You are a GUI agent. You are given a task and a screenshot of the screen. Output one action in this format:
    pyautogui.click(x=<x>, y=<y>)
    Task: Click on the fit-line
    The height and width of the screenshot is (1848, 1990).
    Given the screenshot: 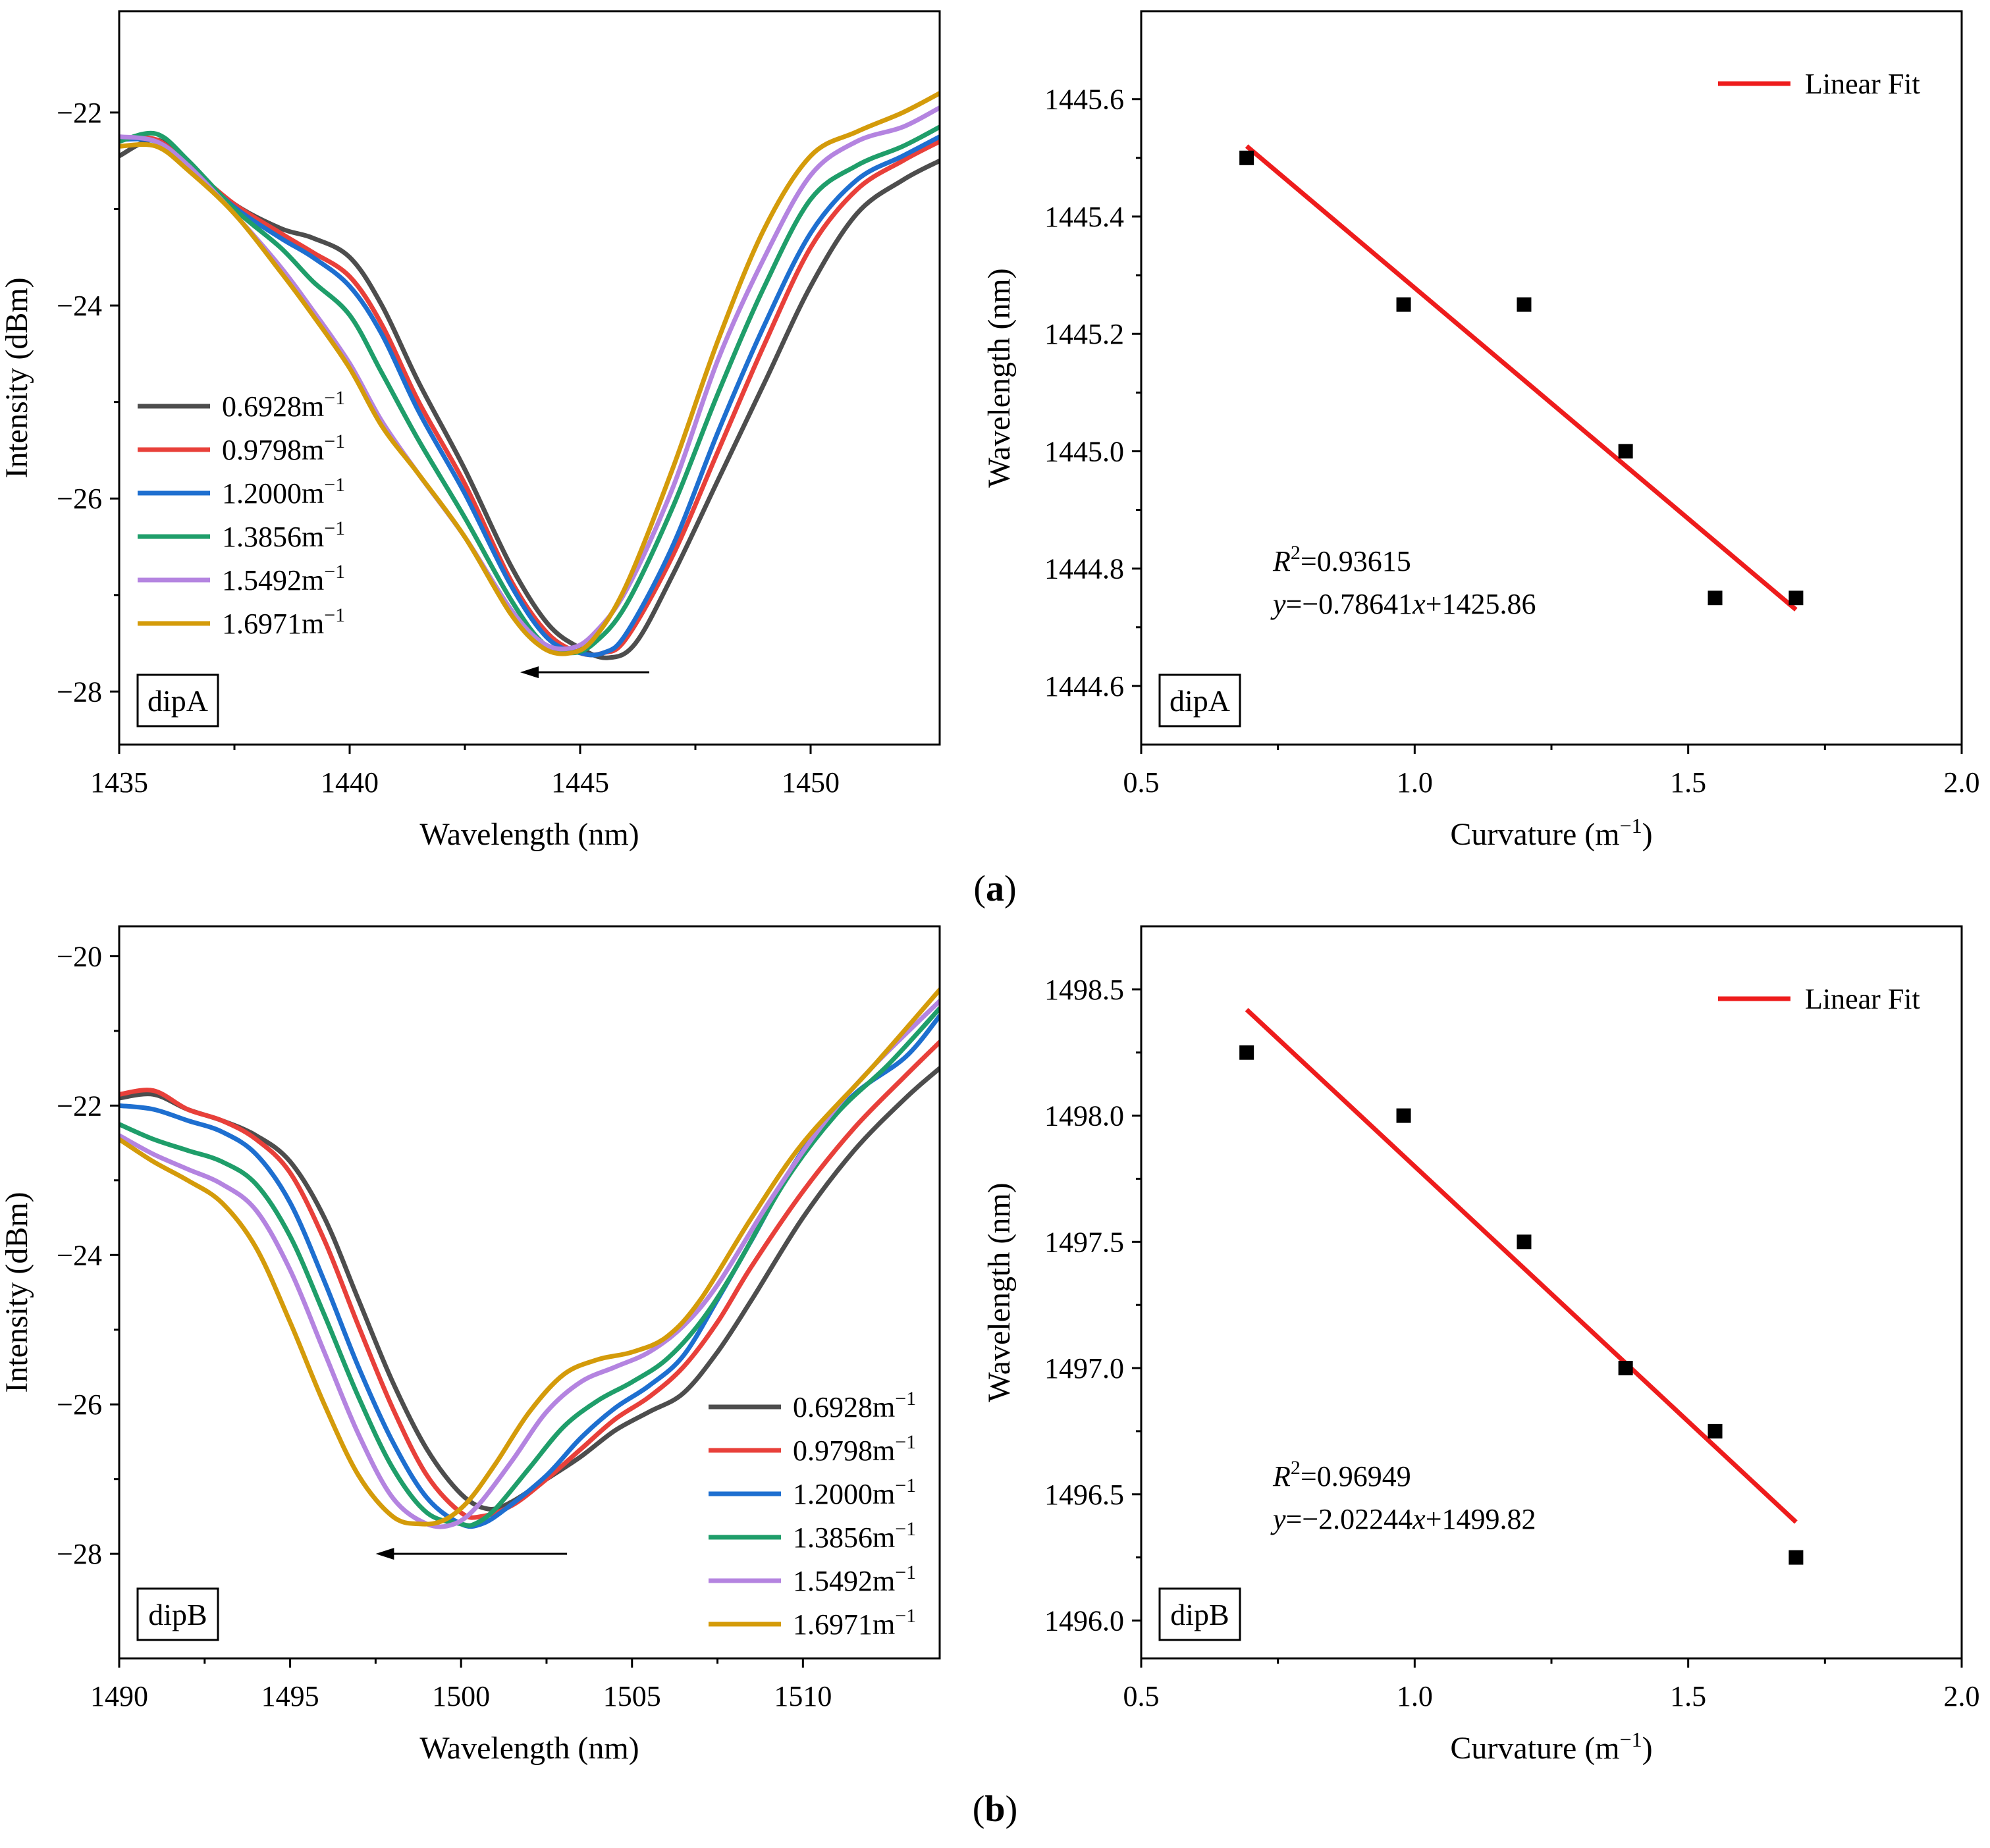 What is the action you would take?
    pyautogui.click(x=1521, y=1265)
    